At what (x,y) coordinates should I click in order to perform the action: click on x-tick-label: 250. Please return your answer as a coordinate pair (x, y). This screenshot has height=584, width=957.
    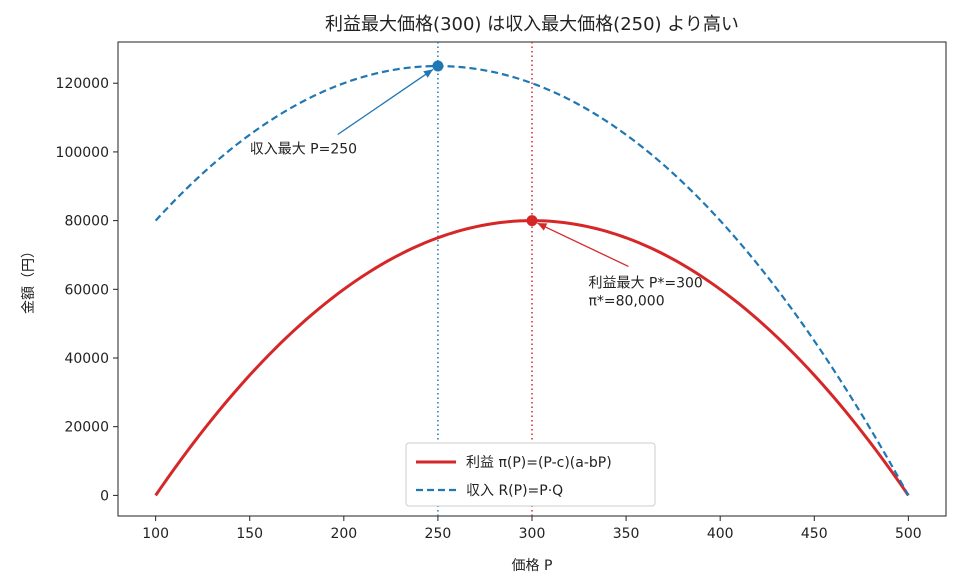
    Looking at the image, I should click on (438, 534).